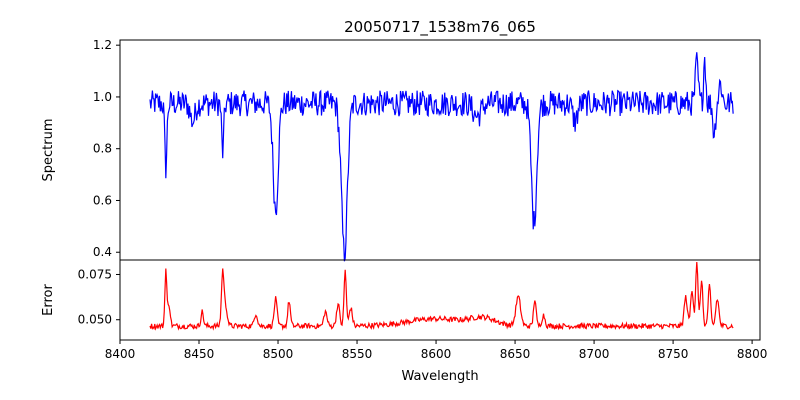 The width and height of the screenshot is (800, 400). Describe the element at coordinates (440, 27) in the screenshot. I see `chart-title: 20050717_1538m76_065` at that location.